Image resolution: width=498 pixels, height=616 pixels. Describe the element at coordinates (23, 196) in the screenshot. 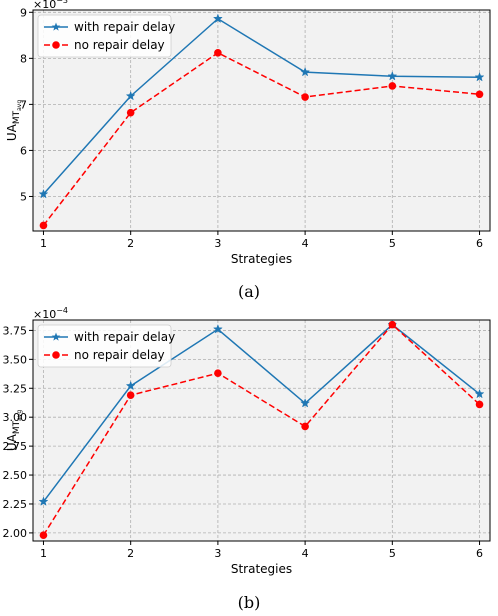

I see `y-tick-label: 5` at that location.